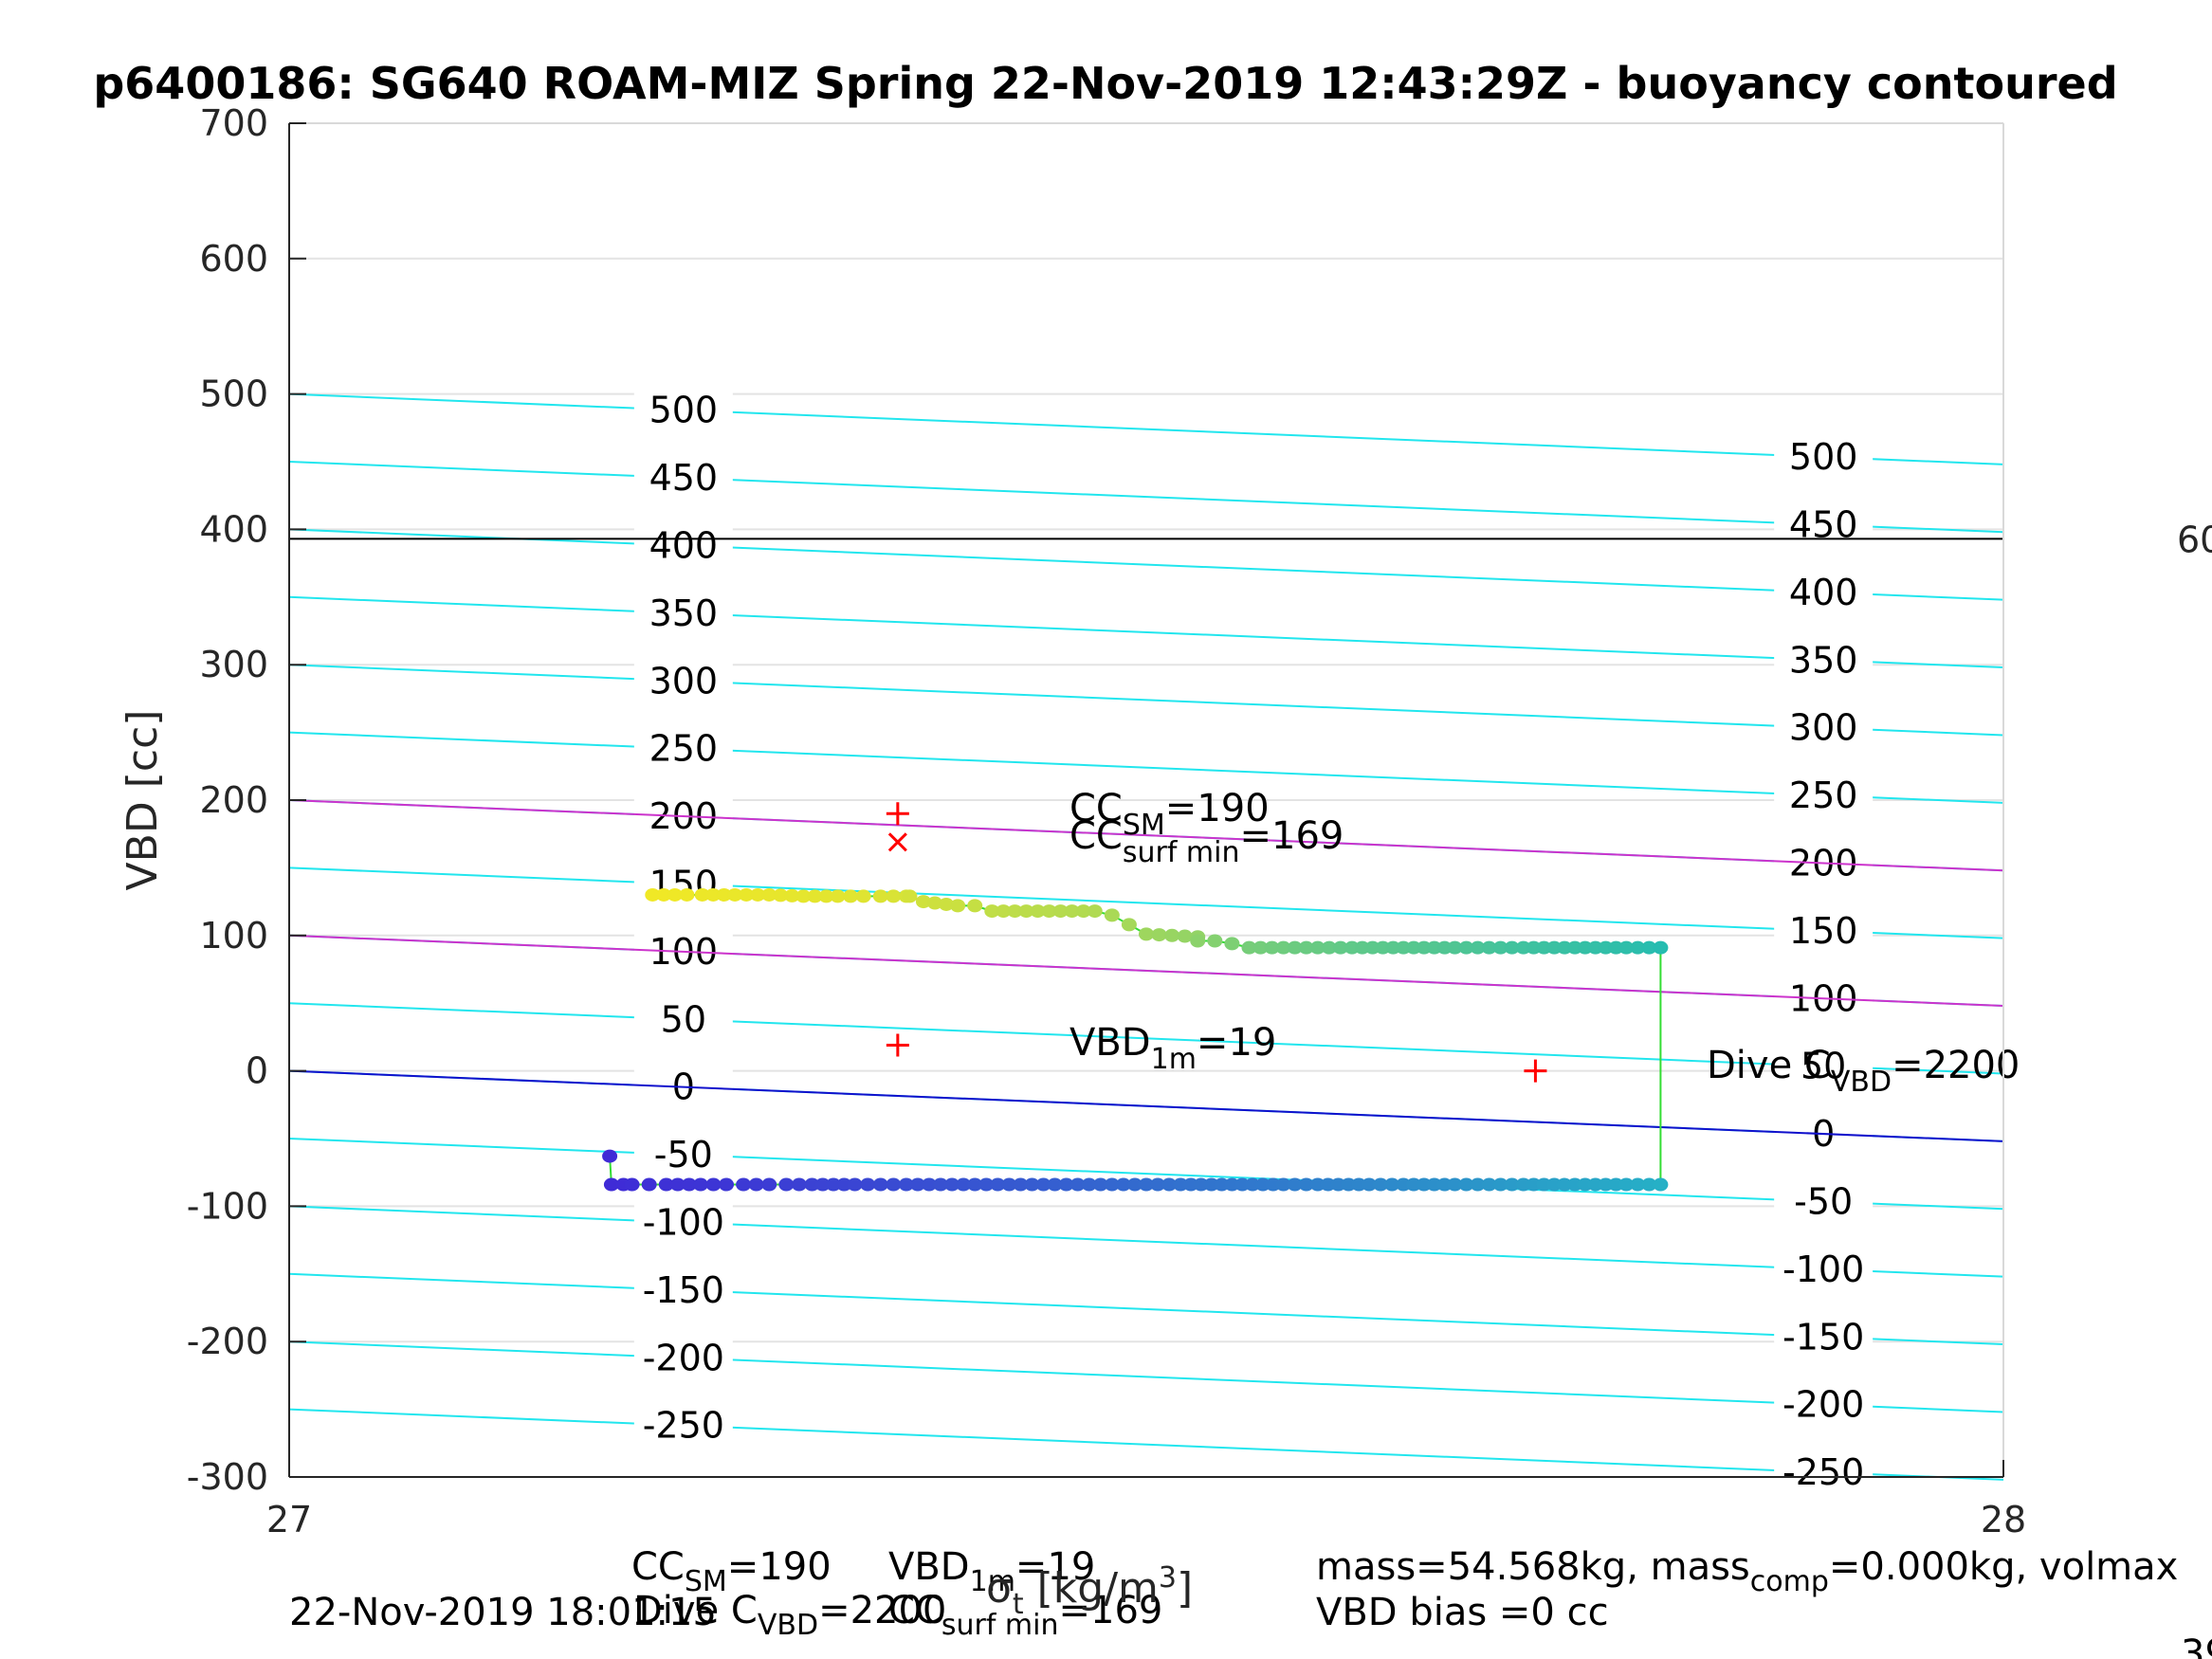 Image resolution: width=2212 pixels, height=1659 pixels. What do you see at coordinates (1824, 1201) in the screenshot?
I see `contour-label-bg--50-1` at bounding box center [1824, 1201].